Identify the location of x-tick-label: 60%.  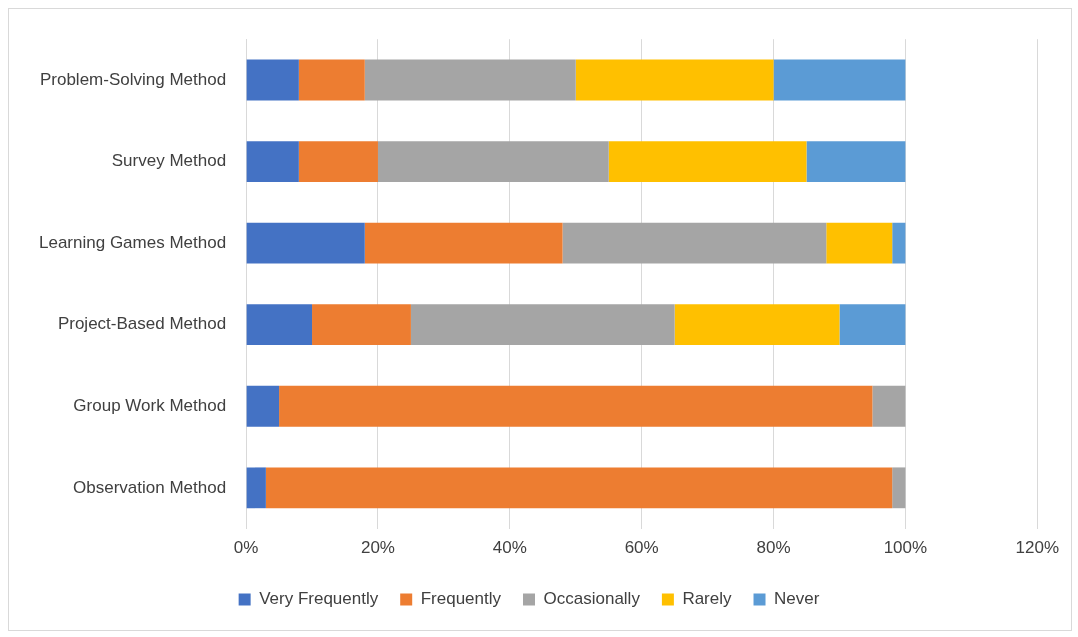
(641, 548).